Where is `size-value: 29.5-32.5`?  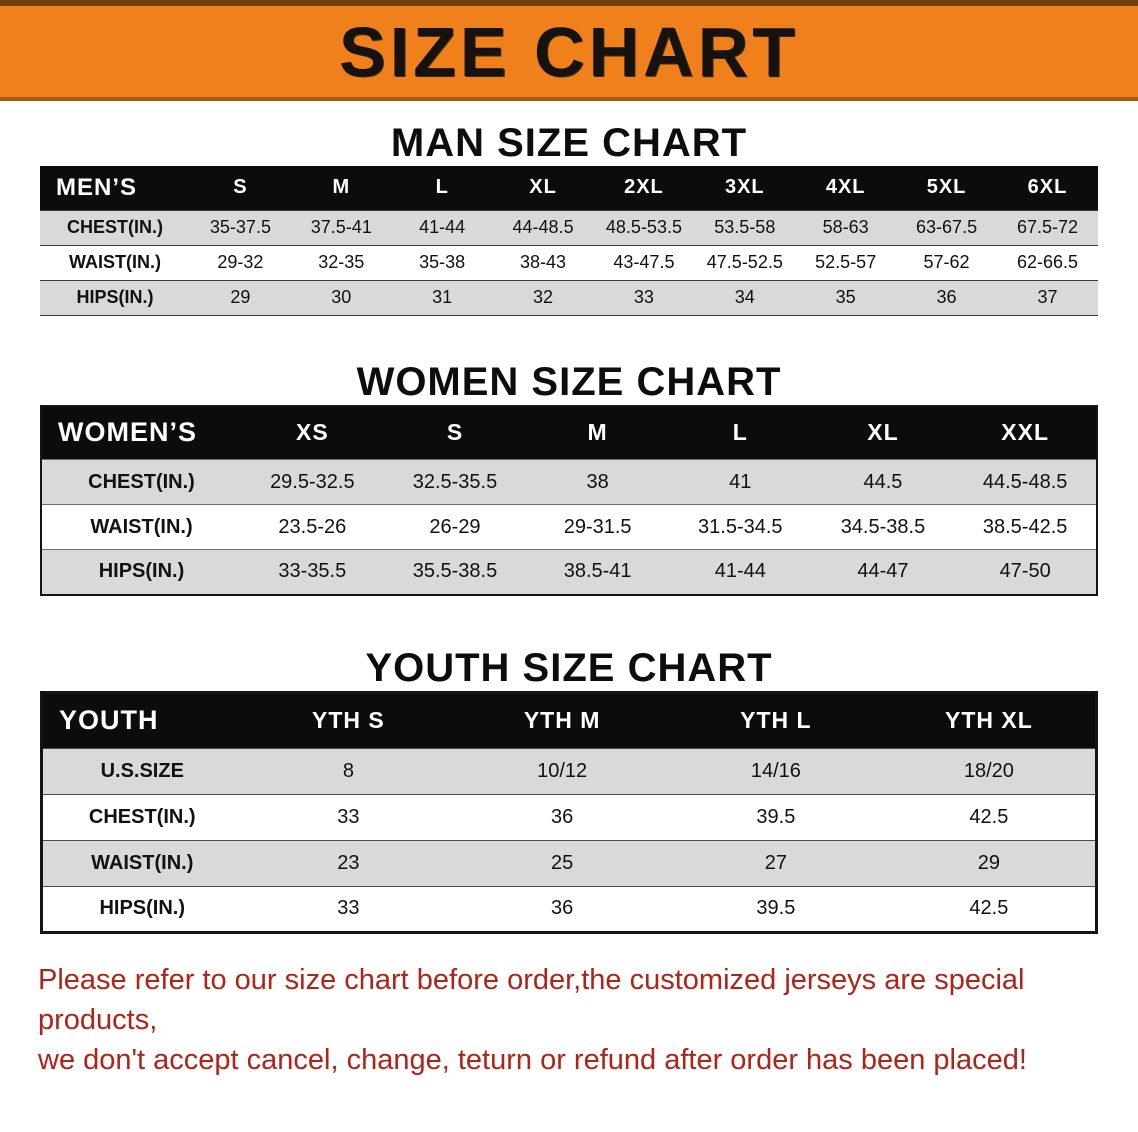 size-value: 29.5-32.5 is located at coordinates (312, 481).